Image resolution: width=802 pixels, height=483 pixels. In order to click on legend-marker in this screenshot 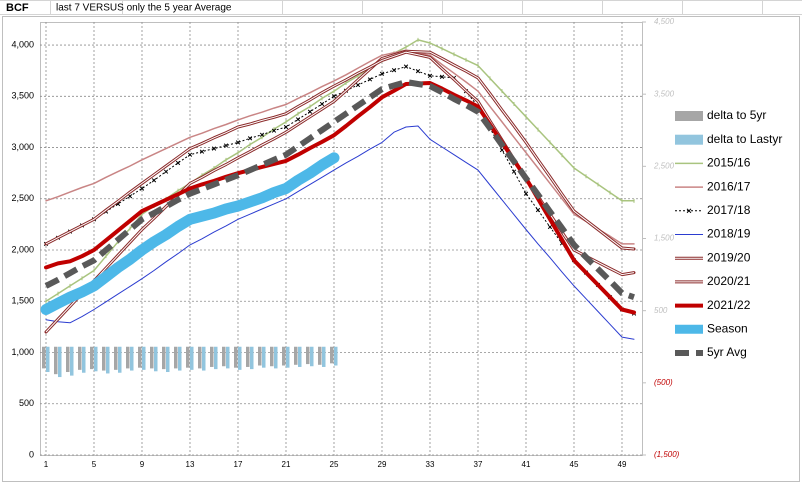, I will do `click(689, 211)`.